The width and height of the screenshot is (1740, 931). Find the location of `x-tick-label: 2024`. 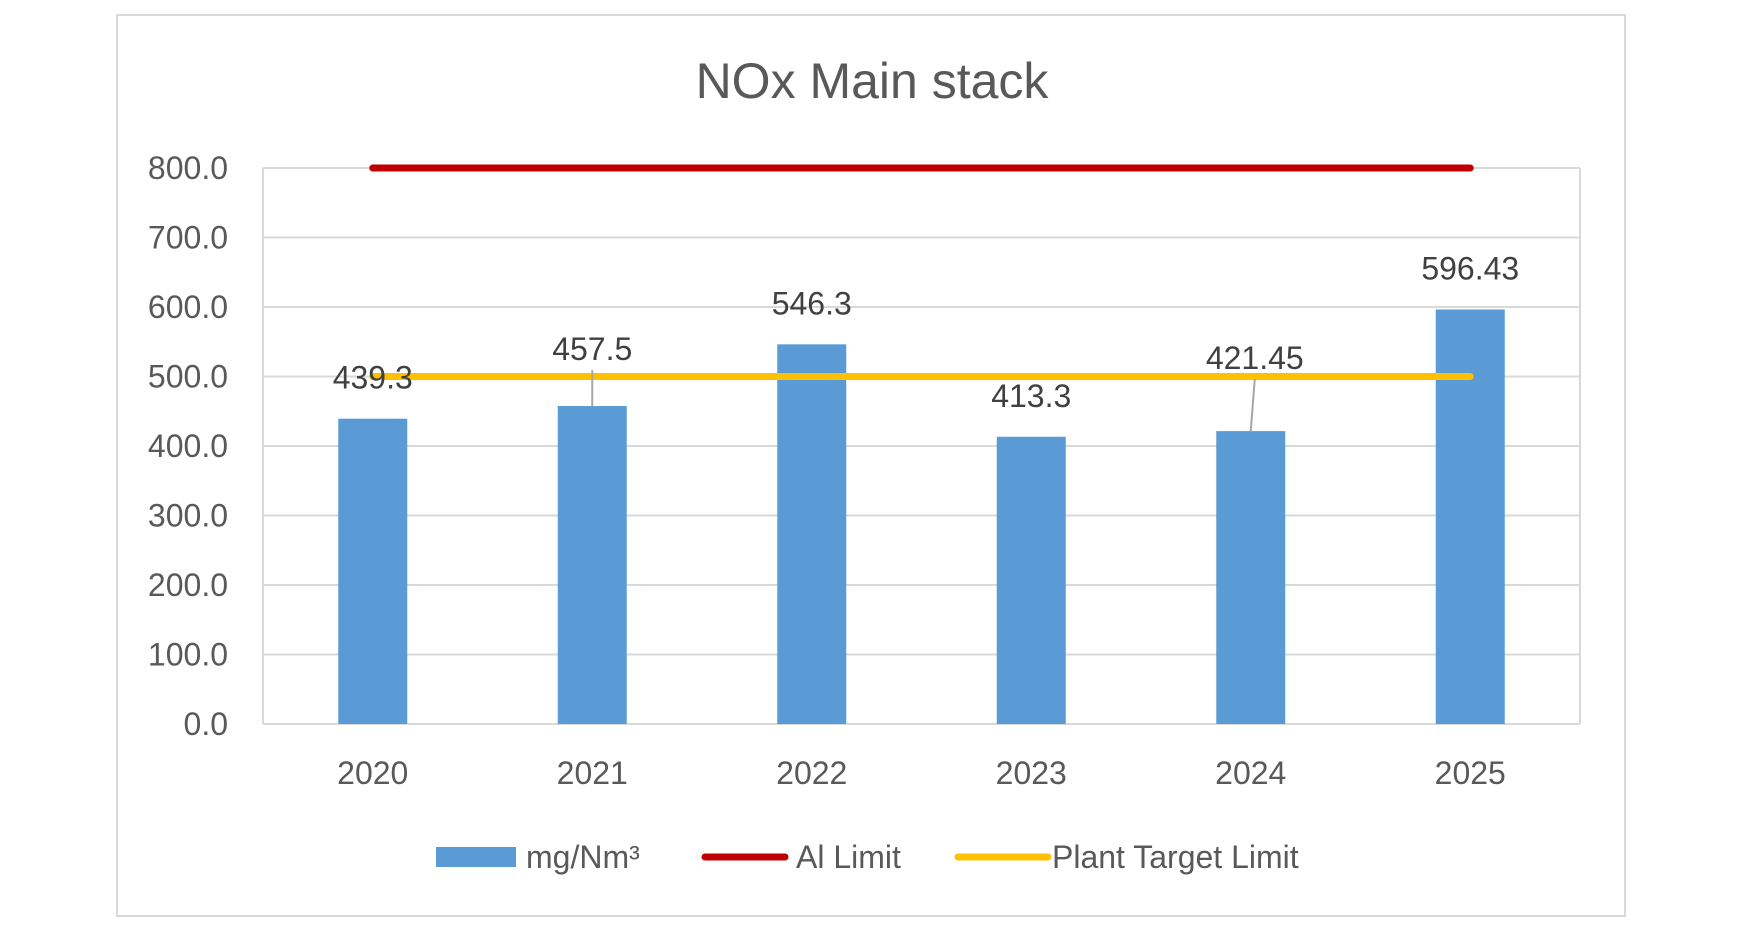

x-tick-label: 2024 is located at coordinates (1250, 773).